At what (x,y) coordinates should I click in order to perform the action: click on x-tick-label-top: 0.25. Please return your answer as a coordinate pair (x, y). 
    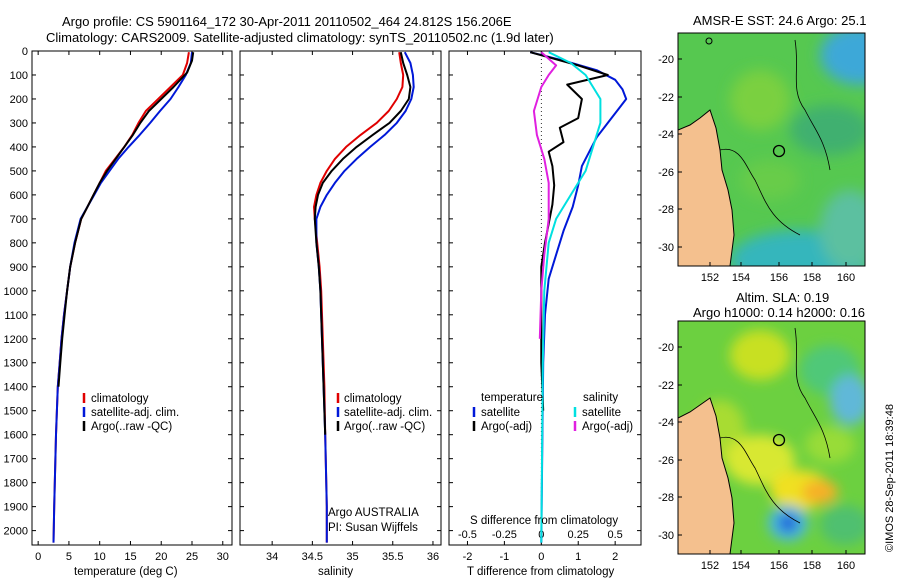
    Looking at the image, I should click on (578, 535).